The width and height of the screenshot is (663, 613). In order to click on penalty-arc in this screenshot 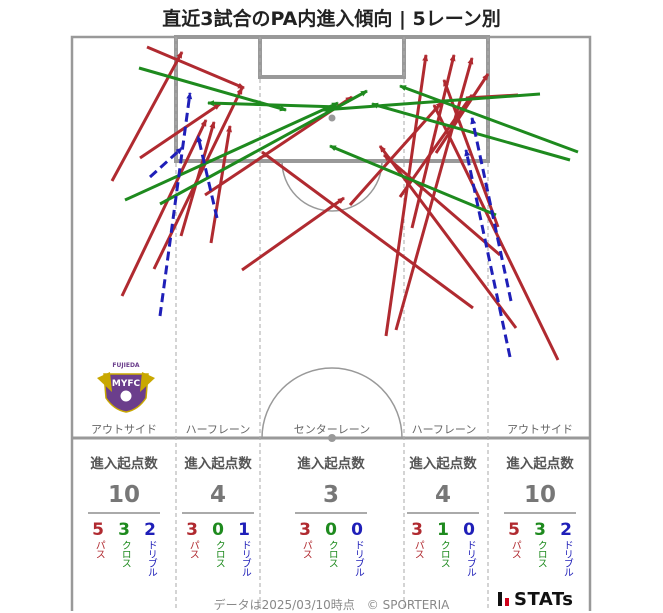, I will do `click(332, 186)`.